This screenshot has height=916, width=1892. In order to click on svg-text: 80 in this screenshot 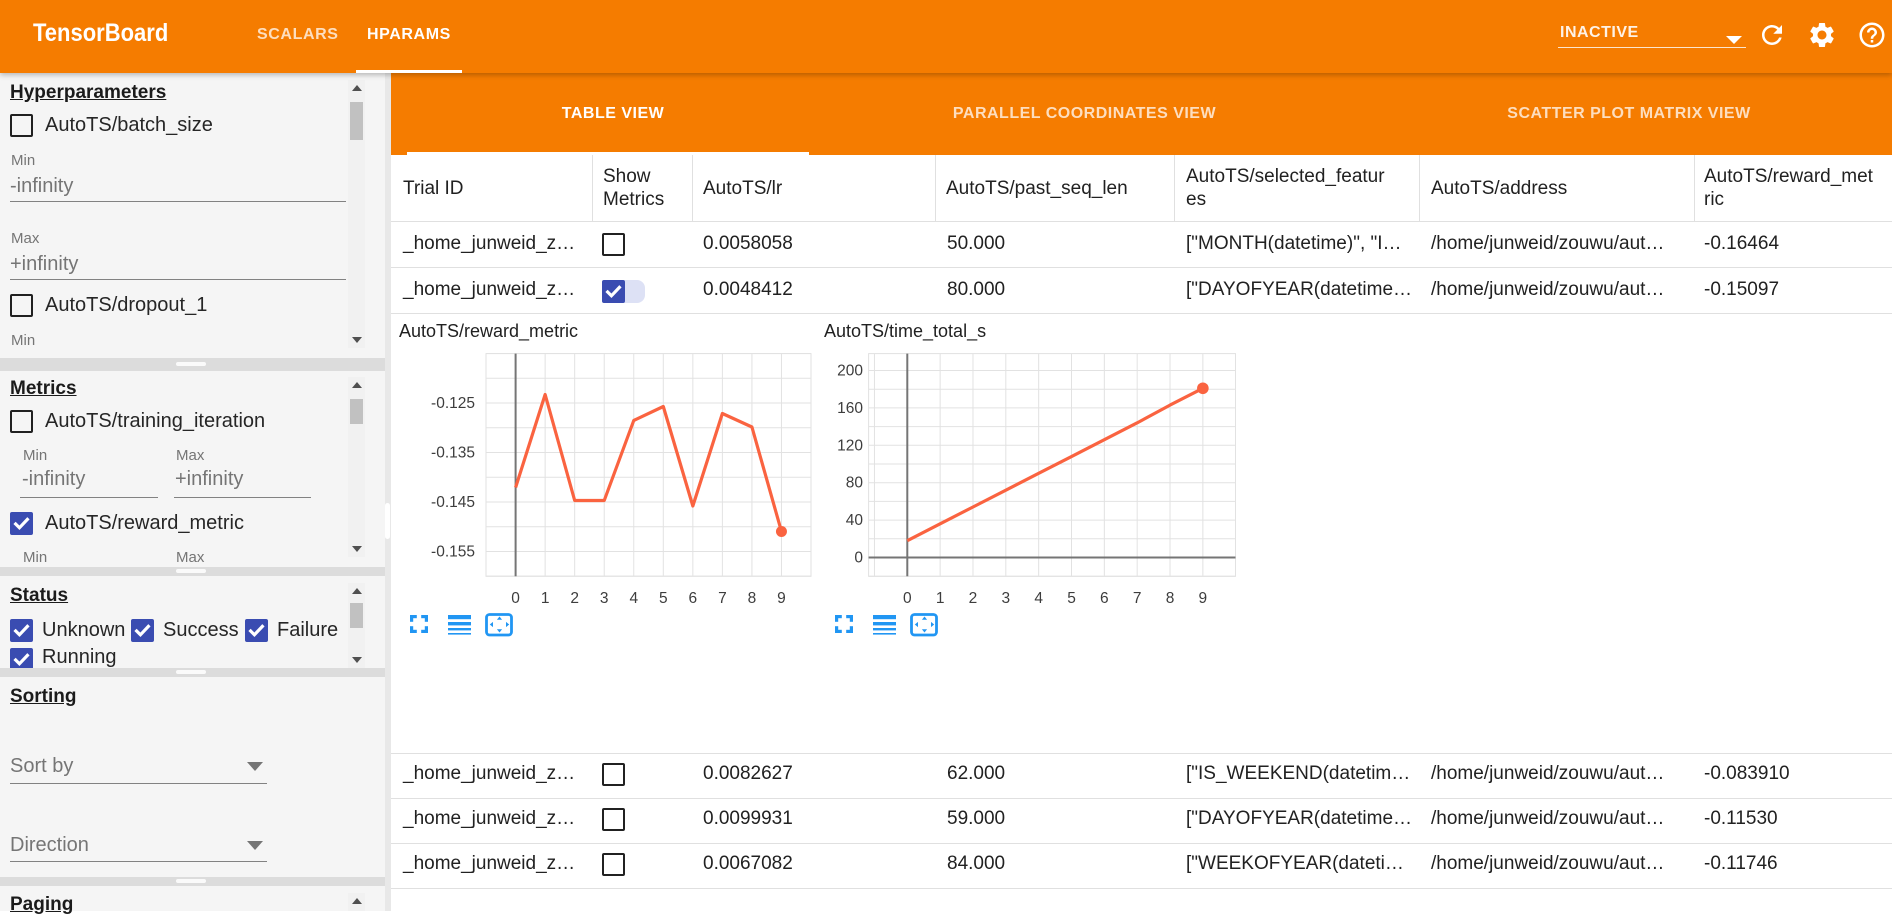, I will do `click(855, 483)`.